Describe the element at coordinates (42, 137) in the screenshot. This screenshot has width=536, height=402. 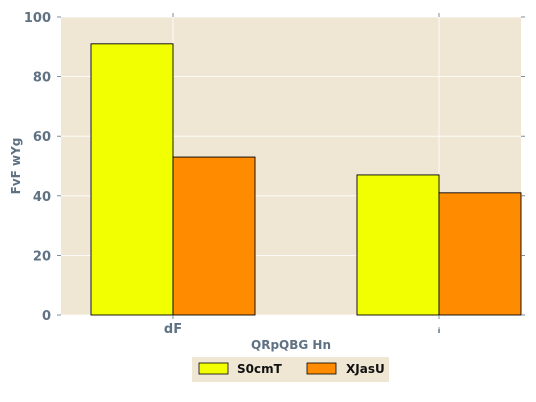
I see `y-tick-label: 60` at that location.